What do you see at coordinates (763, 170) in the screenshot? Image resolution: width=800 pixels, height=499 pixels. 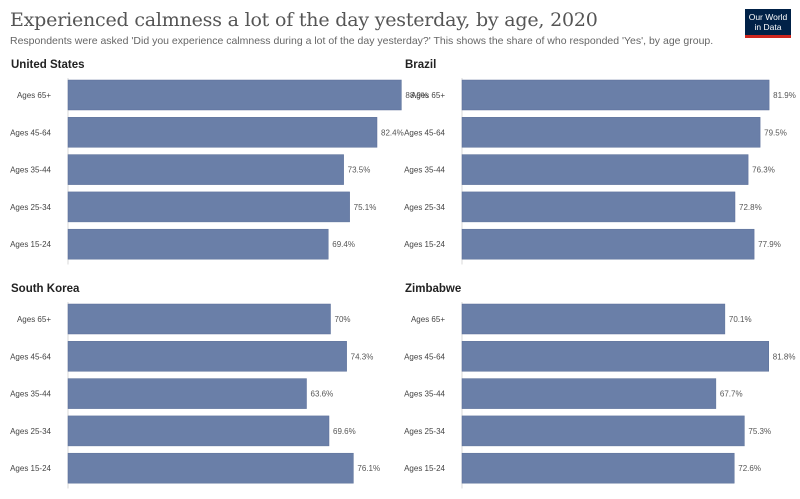 I see `value-label: 76.3%` at bounding box center [763, 170].